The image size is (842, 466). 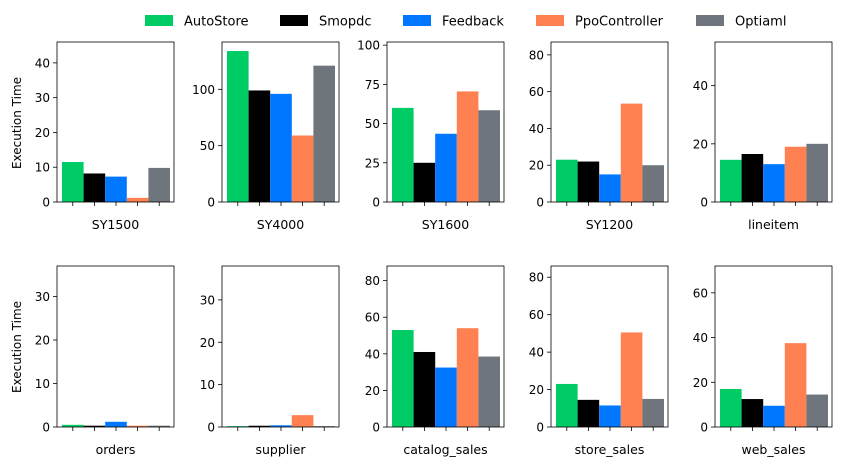 What do you see at coordinates (760, 22) in the screenshot?
I see `legend-label-optiaml: Optiaml` at bounding box center [760, 22].